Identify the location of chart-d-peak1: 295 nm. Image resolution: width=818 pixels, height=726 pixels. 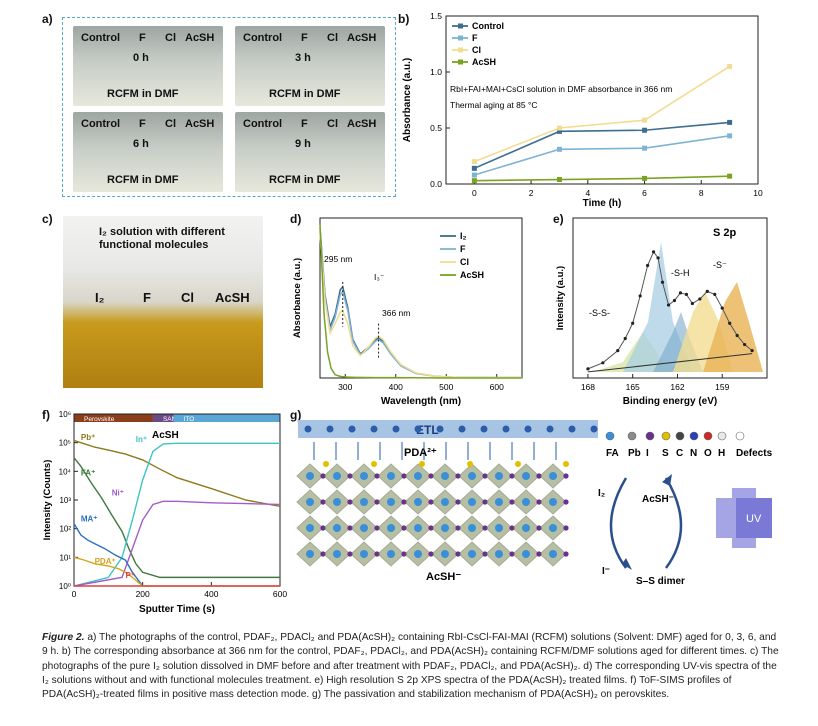
(338, 259).